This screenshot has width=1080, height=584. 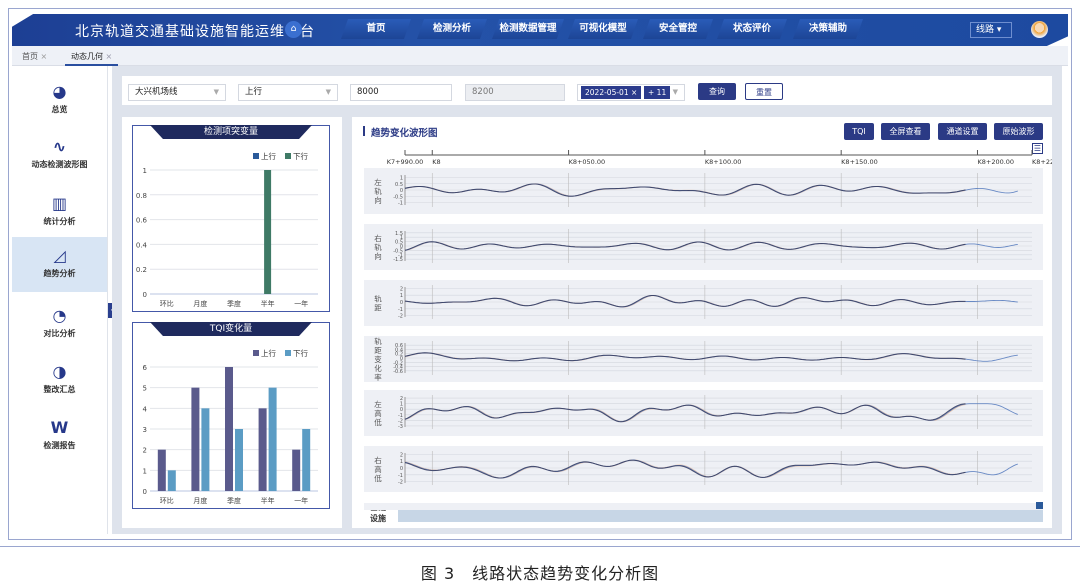 I want to click on sidebar-item-0: ◕ 总览, so click(x=59, y=100).